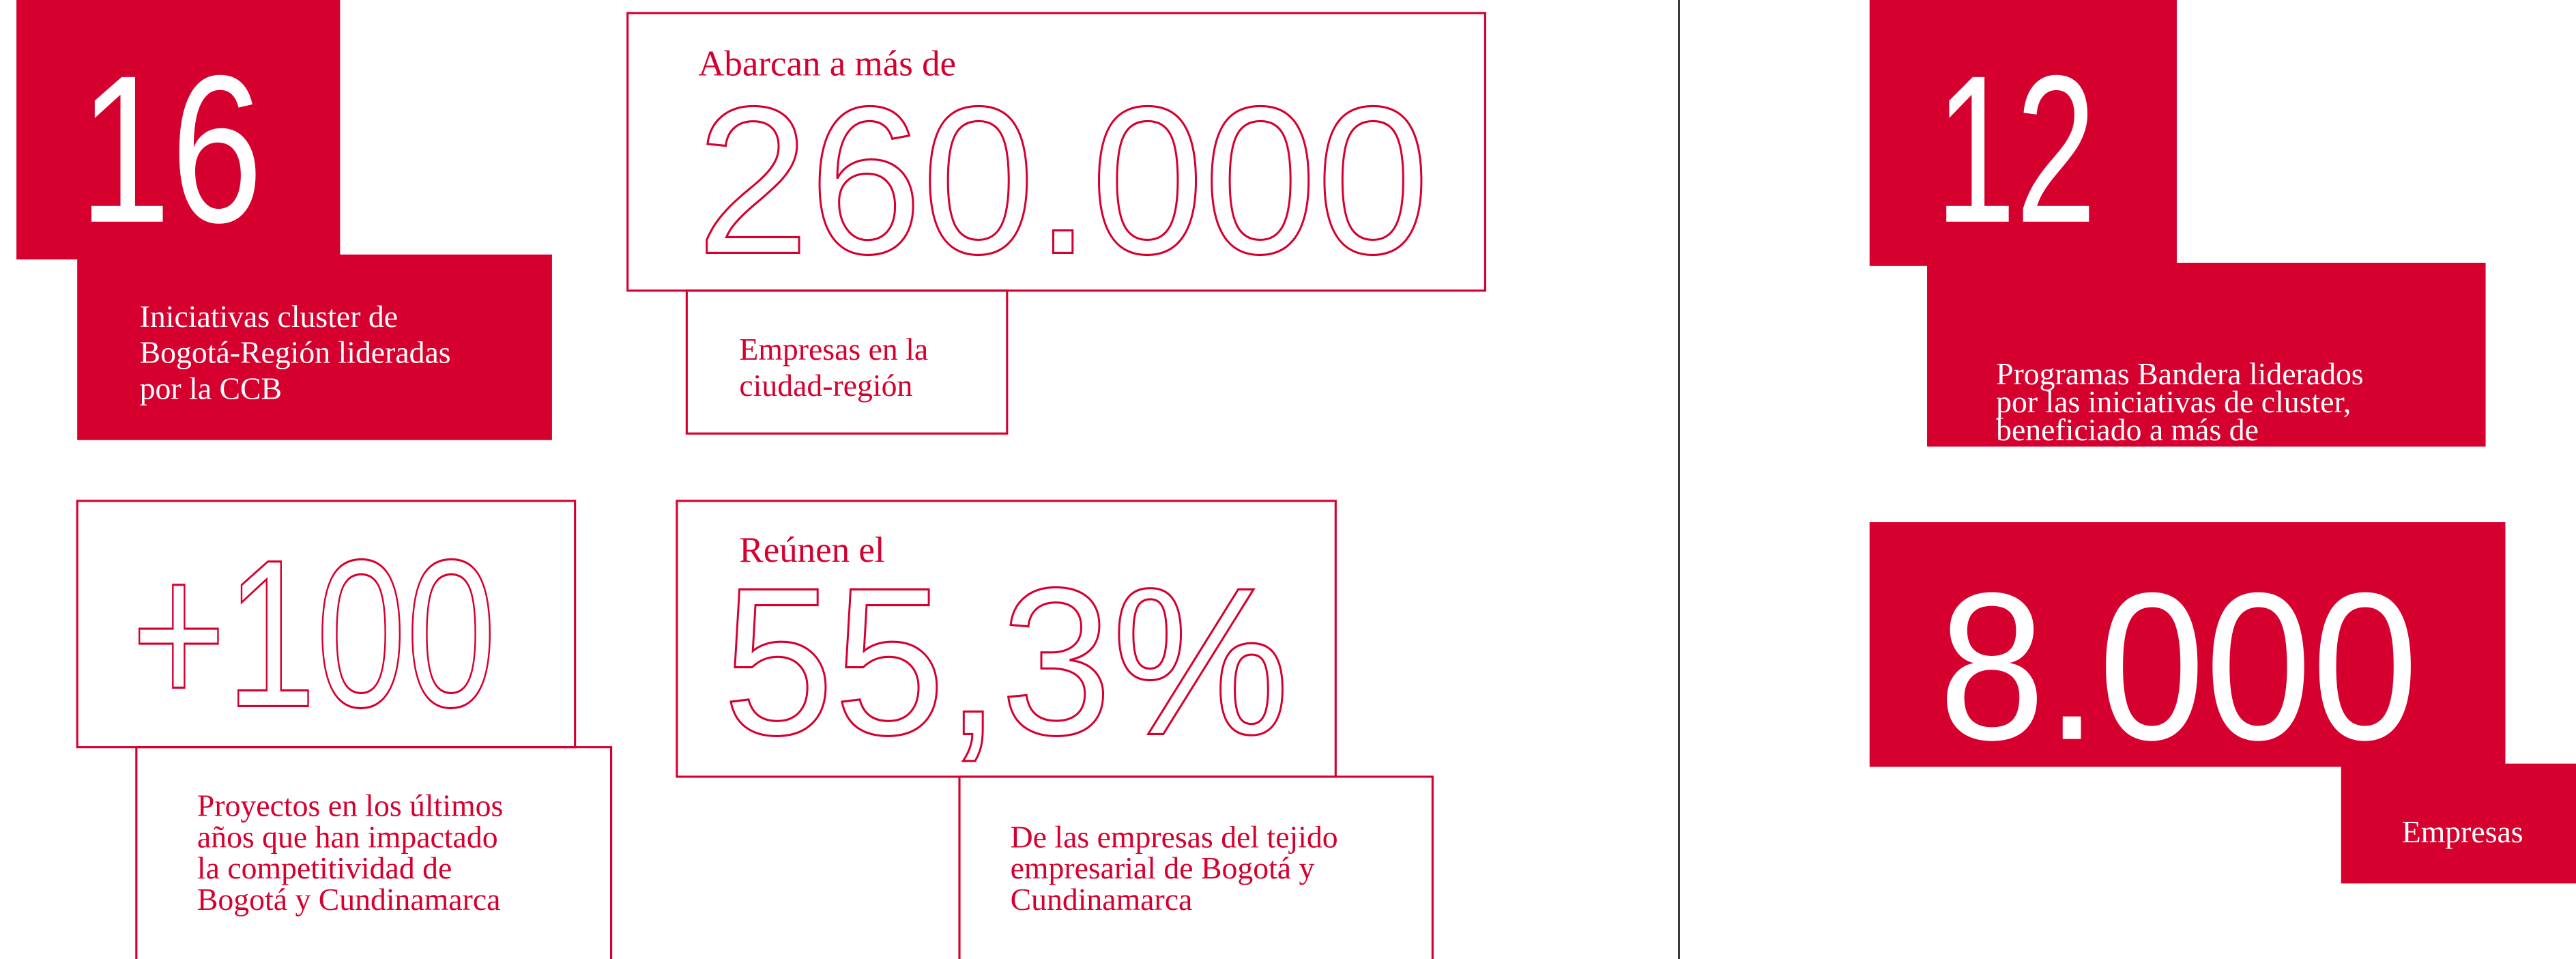 The height and width of the screenshot is (959, 2576). I want to click on caption-line: la competitividad de, so click(324, 868).